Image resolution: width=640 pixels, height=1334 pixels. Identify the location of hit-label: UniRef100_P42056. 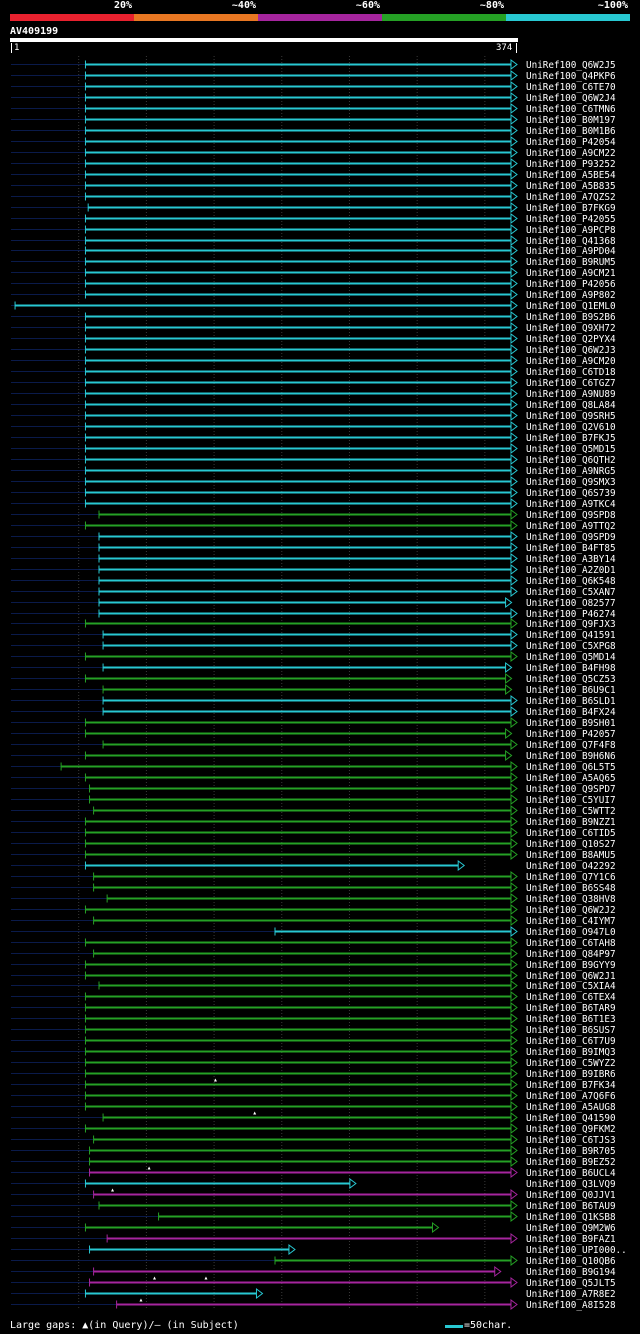
(571, 284).